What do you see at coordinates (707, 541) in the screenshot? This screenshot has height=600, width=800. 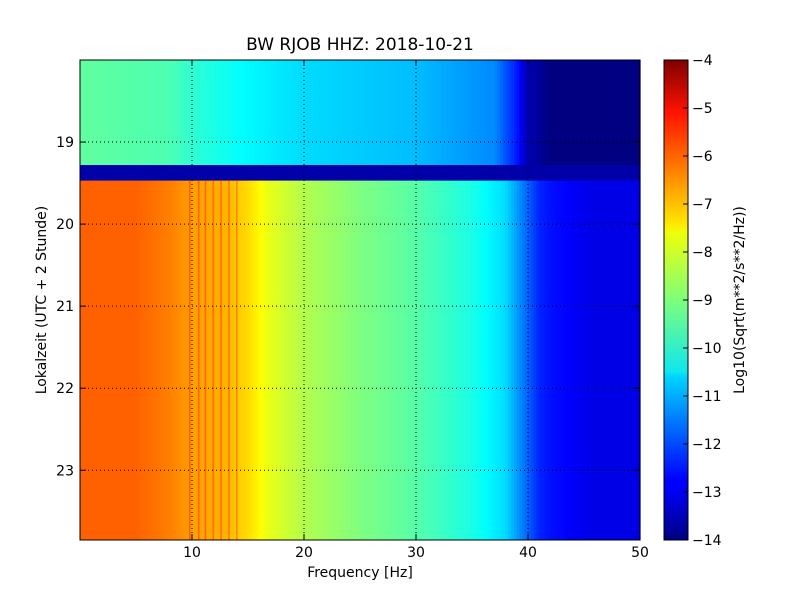 I see `colorbar-tick-label: −14` at bounding box center [707, 541].